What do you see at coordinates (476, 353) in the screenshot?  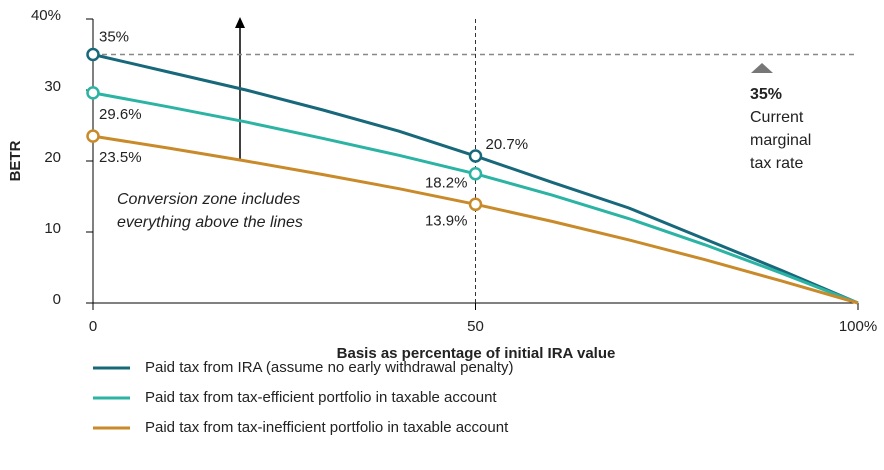 I see `x-axis-title: Basis as percentage of initial IRA value` at bounding box center [476, 353].